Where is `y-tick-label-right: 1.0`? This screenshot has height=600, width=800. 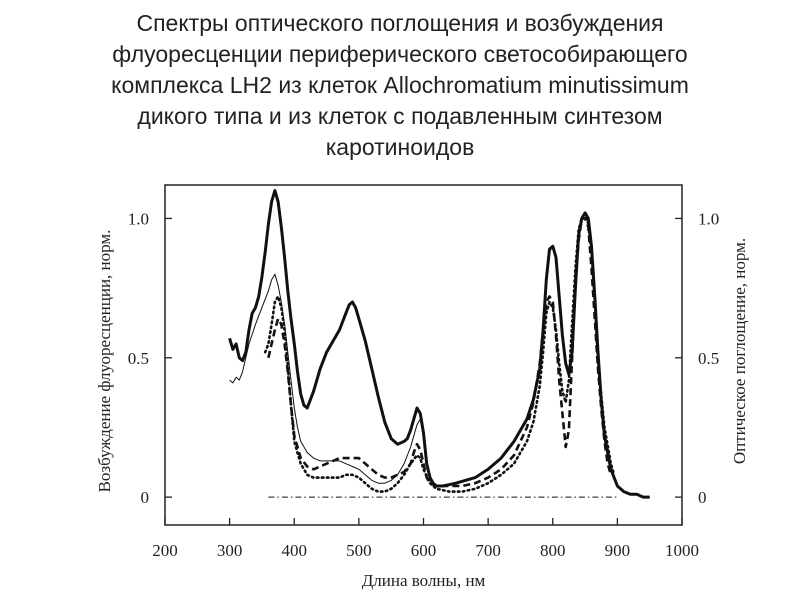
y-tick-label-right: 1.0 is located at coordinates (708, 218).